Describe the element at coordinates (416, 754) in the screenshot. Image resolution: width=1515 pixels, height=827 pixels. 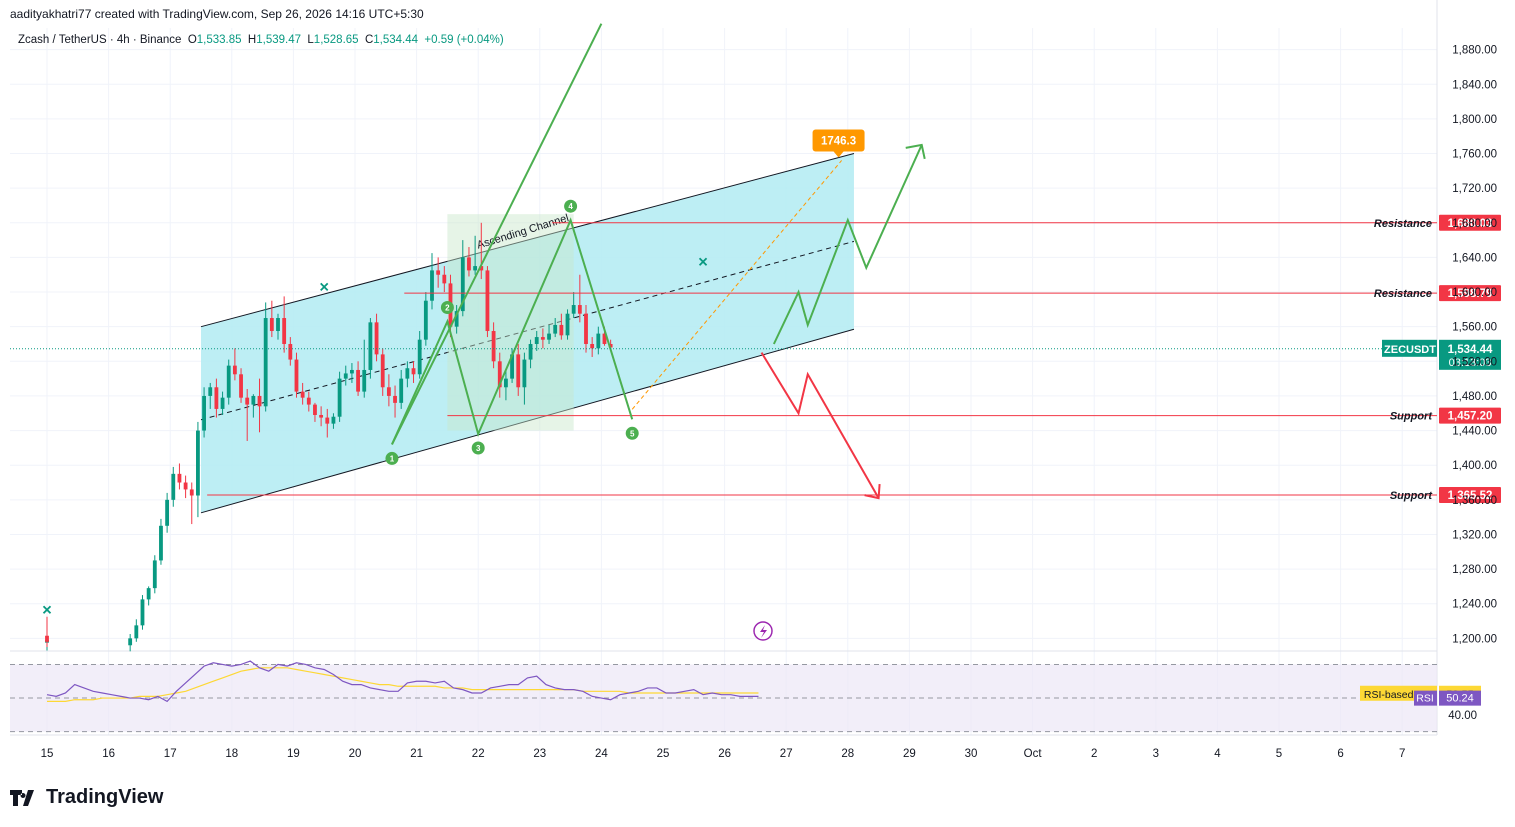
I see `time-tick-label: 21` at that location.